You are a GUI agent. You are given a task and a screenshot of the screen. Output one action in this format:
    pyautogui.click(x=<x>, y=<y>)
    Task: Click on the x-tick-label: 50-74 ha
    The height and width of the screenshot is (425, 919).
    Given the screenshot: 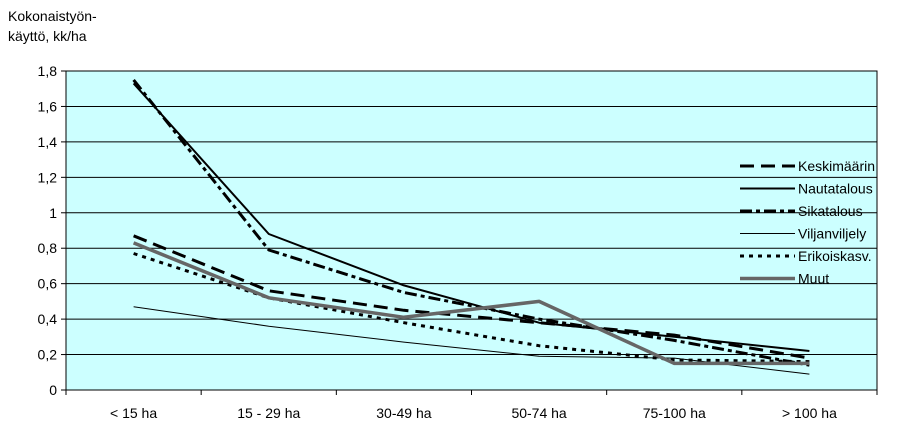 What is the action you would take?
    pyautogui.click(x=538, y=413)
    